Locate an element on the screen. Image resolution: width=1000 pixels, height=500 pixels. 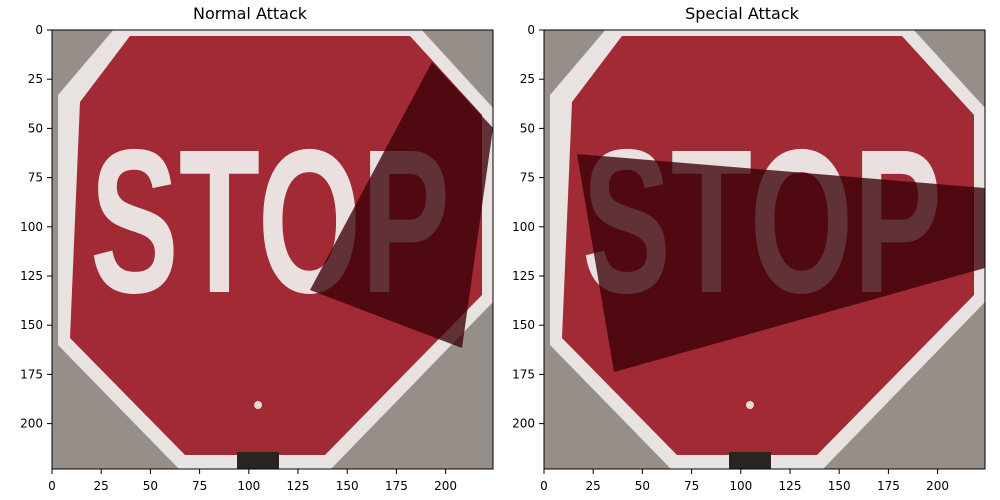
panel-title: Special Attack is located at coordinates (742, 13).